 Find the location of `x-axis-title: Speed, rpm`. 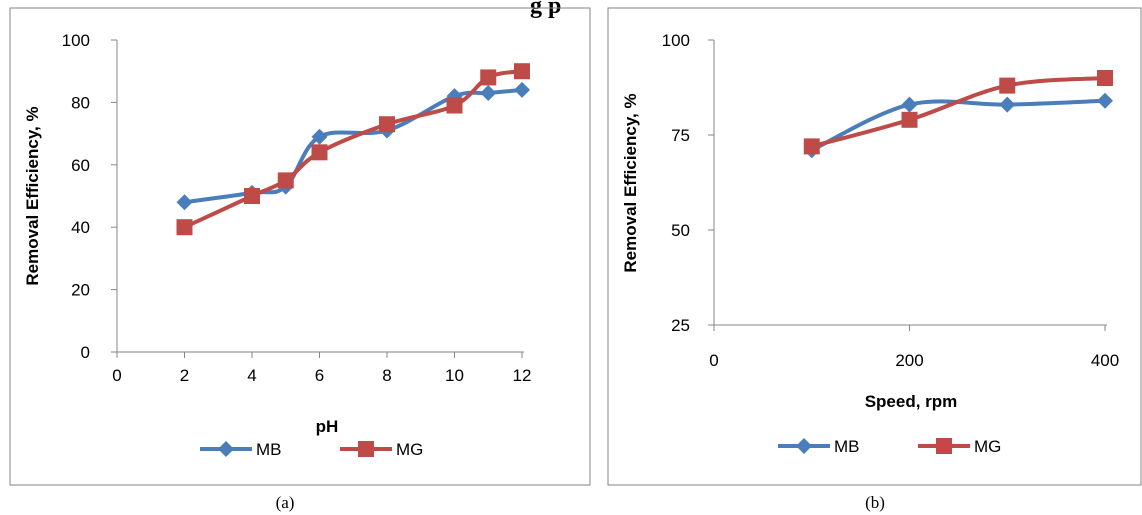

x-axis-title: Speed, rpm is located at coordinates (911, 401).